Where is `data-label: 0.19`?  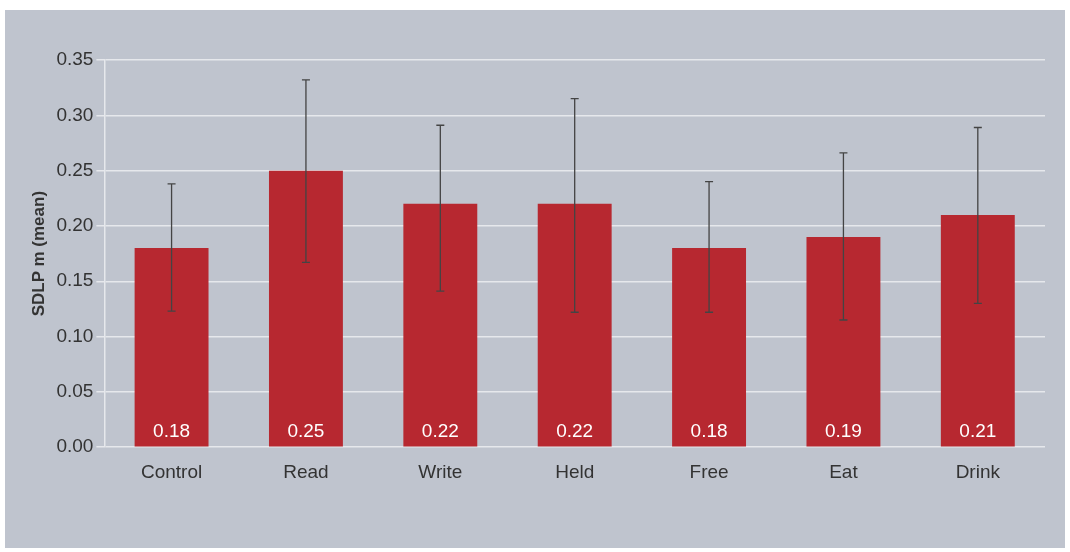 data-label: 0.19 is located at coordinates (843, 430).